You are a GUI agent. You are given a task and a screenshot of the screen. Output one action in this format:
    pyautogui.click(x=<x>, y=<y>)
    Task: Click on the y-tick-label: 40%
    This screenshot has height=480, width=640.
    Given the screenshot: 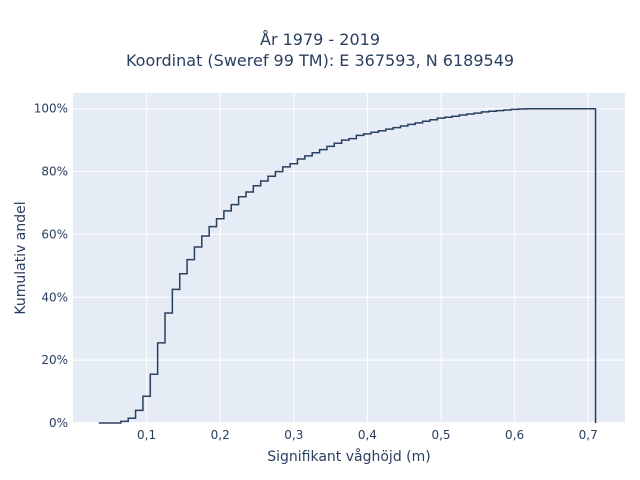 What is the action you would take?
    pyautogui.click(x=54, y=297)
    